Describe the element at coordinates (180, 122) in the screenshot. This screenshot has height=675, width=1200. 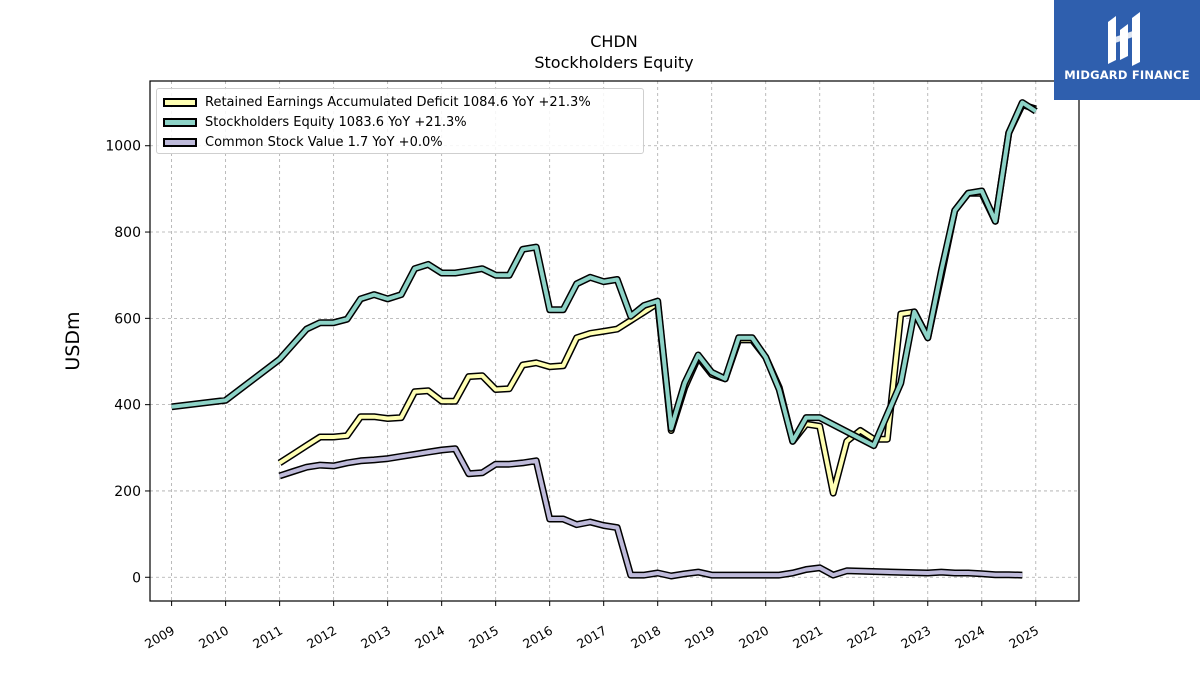
I see `legend-swatch-stockholders-equity` at that location.